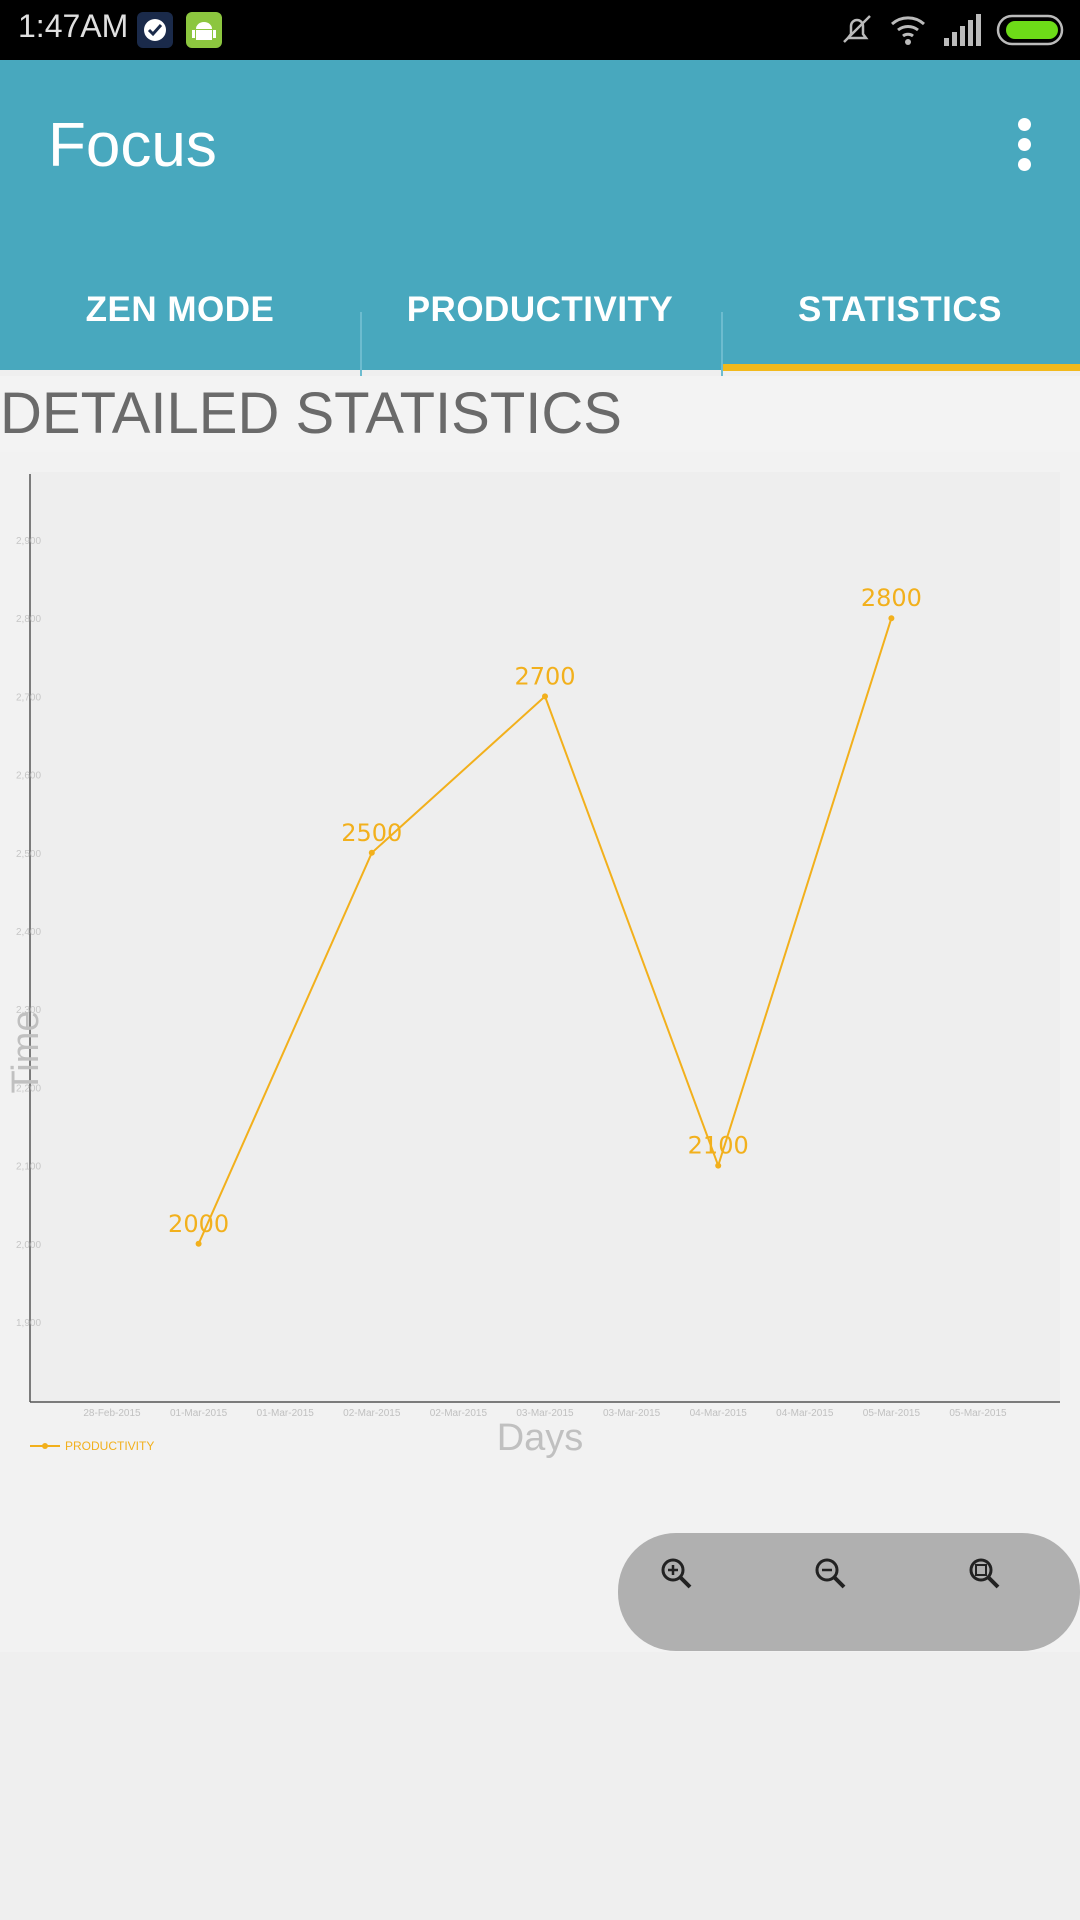 The image size is (1080, 1920). What do you see at coordinates (112, 1413) in the screenshot?
I see `x-tick-label: 28-Feb-2015` at bounding box center [112, 1413].